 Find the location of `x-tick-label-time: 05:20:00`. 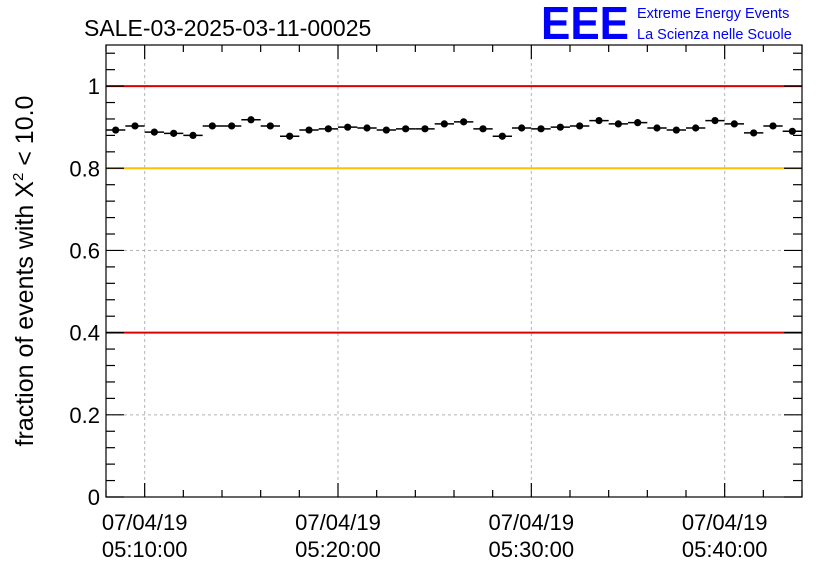

x-tick-label-time: 05:20:00 is located at coordinates (338, 549).